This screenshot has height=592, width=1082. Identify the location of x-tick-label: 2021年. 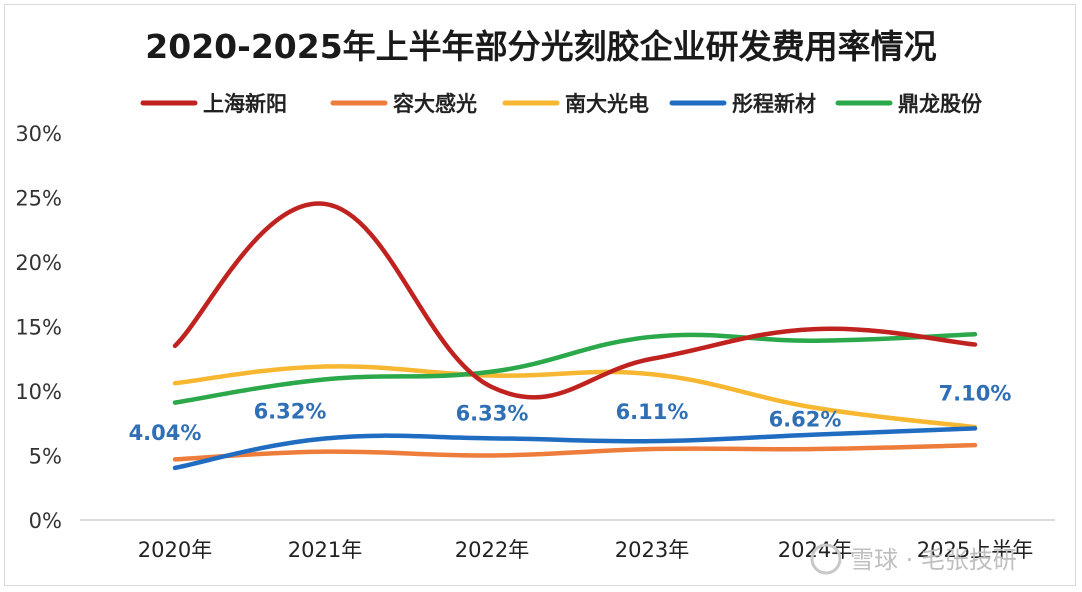
(325, 550).